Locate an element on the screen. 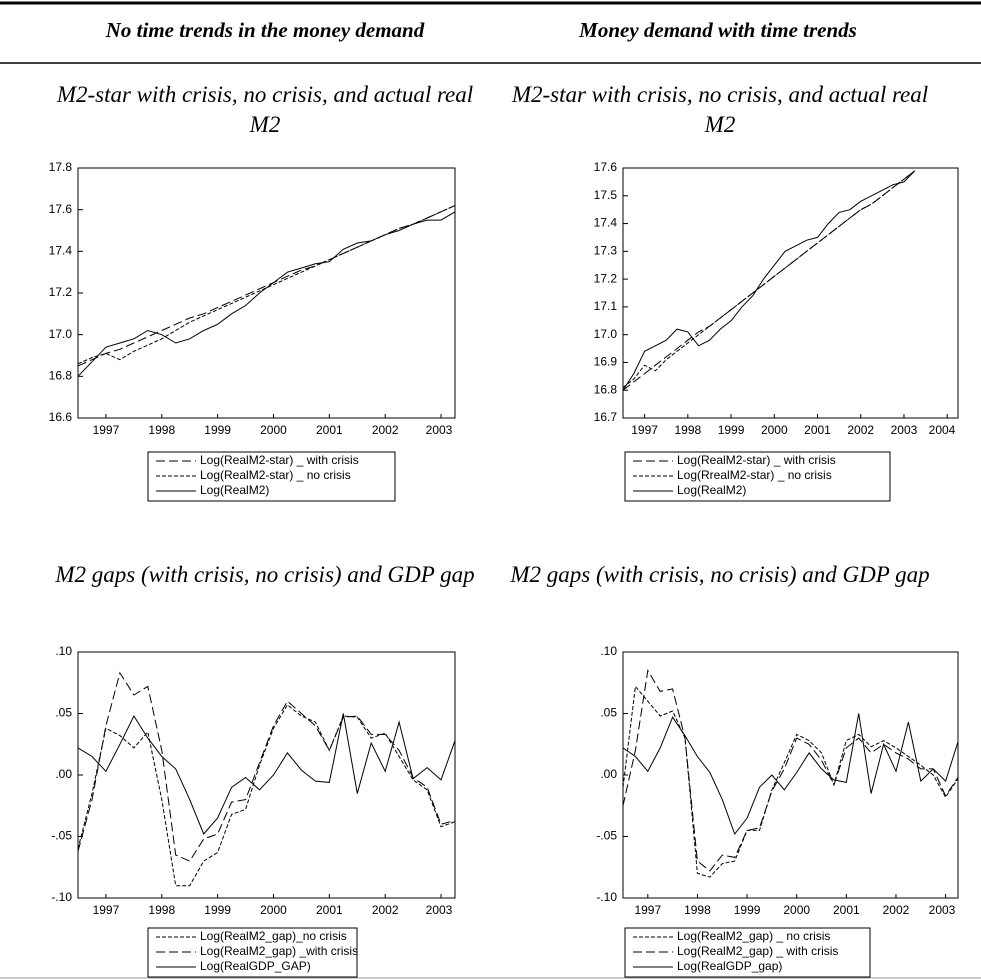 This screenshot has width=981, height=979. legend-label: Log(RealGDP_GAP) is located at coordinates (255, 966).